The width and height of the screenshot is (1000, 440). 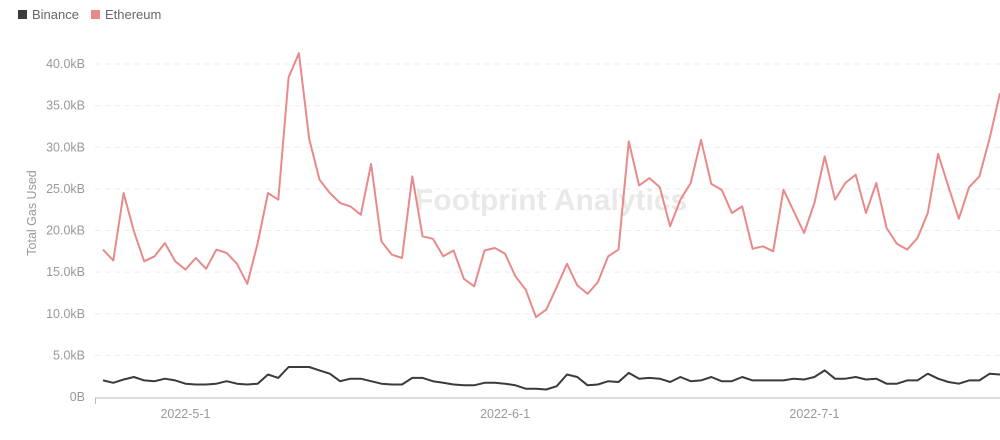 What do you see at coordinates (551, 200) in the screenshot?
I see `watermark: Footprint Analytics` at bounding box center [551, 200].